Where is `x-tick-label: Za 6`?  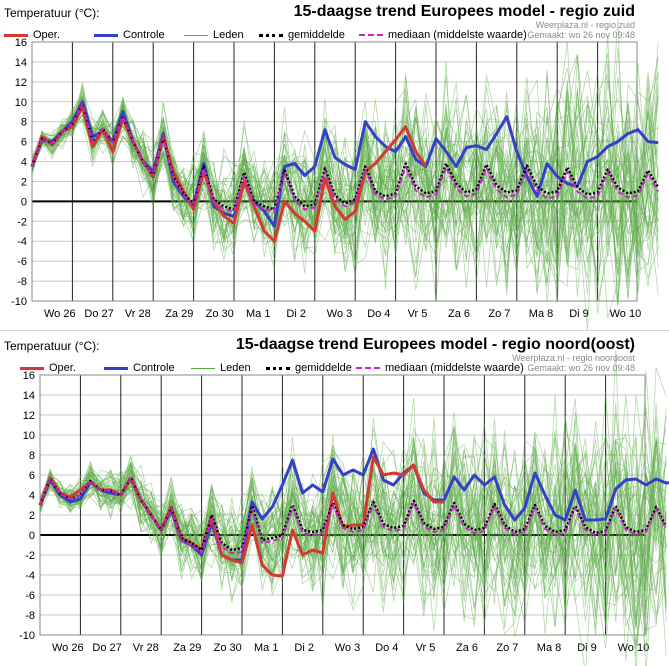
x-tick-label: Za 6 is located at coordinates (459, 314).